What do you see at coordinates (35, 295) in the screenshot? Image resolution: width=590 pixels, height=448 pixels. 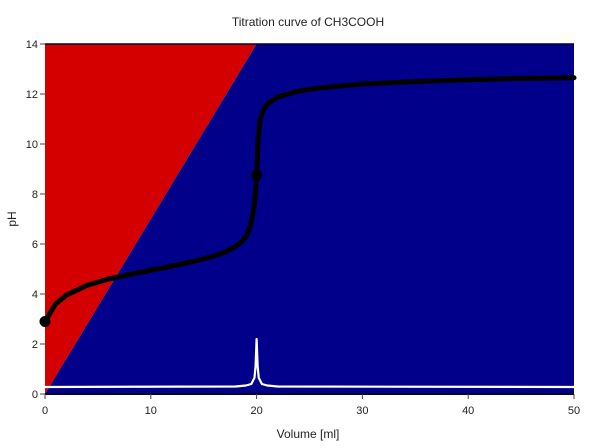 I see `y-tick-label: 4` at bounding box center [35, 295].